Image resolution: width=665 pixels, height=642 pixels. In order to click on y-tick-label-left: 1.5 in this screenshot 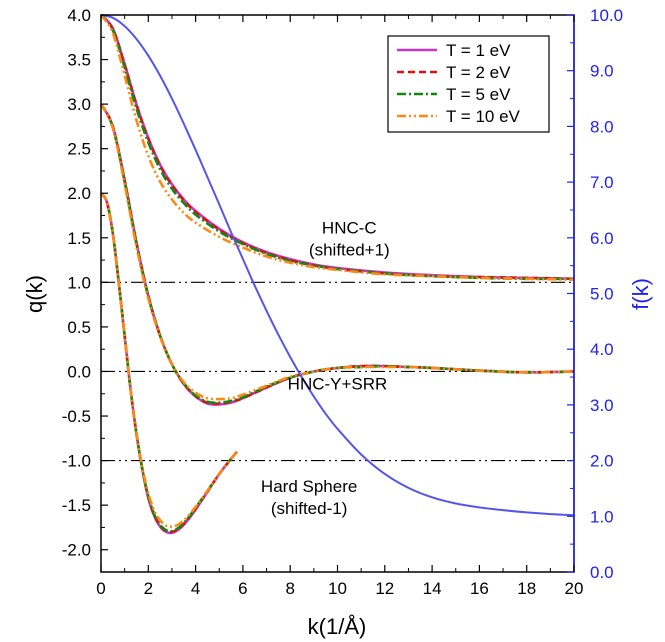, I will do `click(79, 238)`.